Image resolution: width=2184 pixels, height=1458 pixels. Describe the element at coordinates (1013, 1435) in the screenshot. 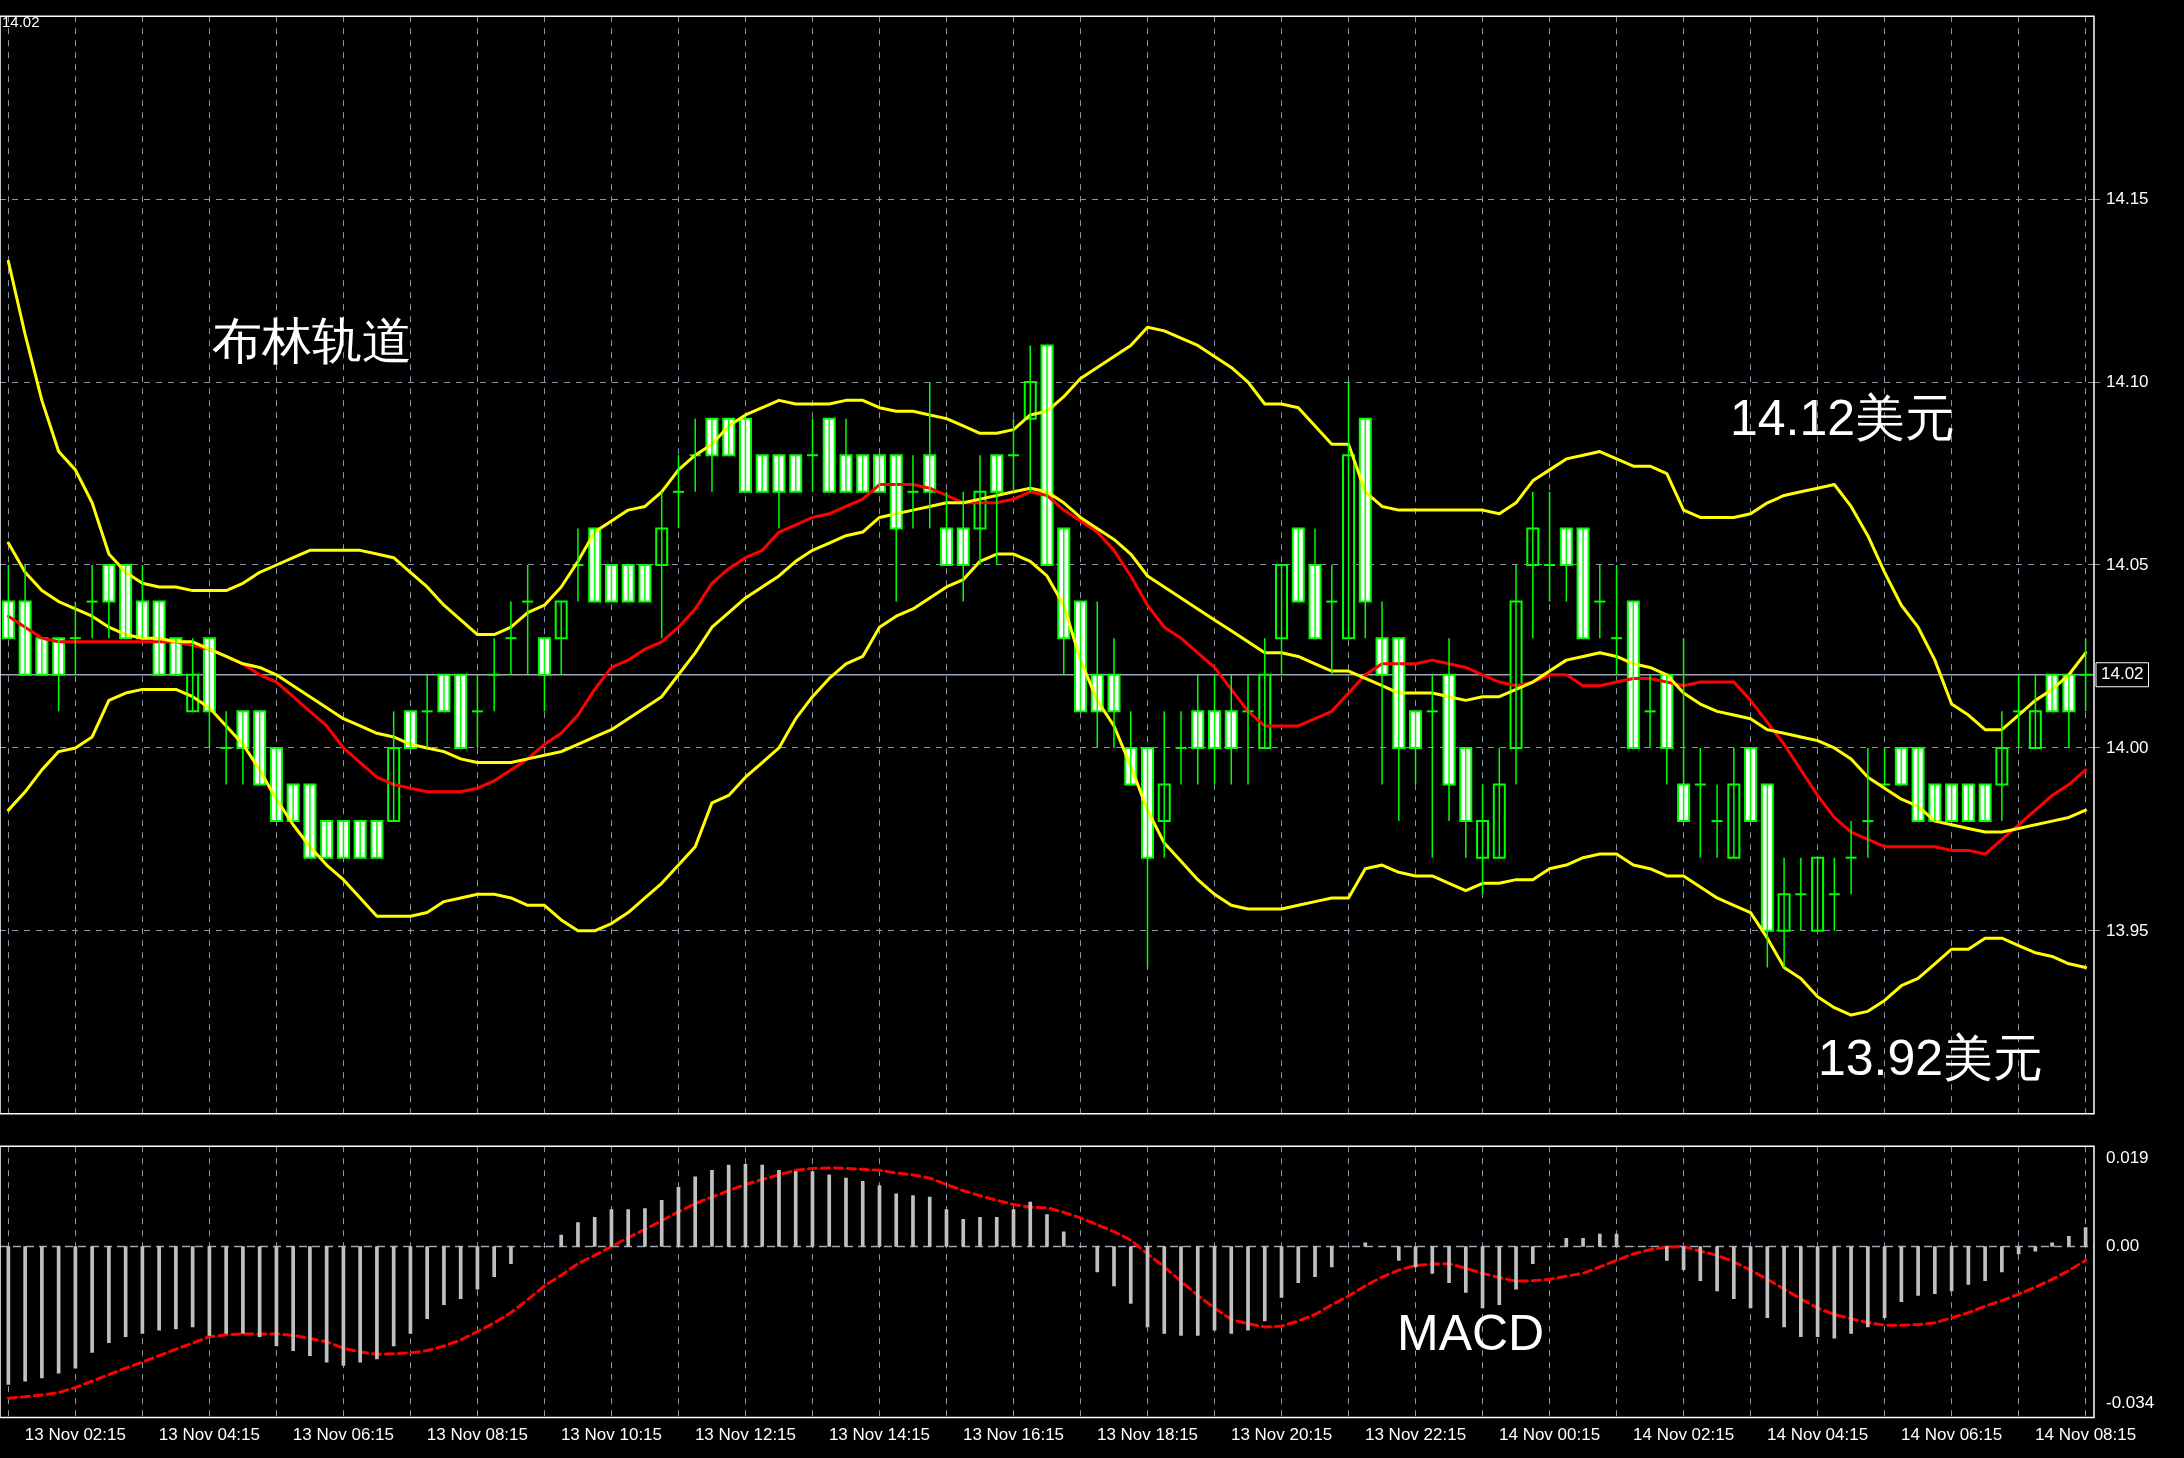

I see `x-tick-label: 13 Nov 16:15` at that location.